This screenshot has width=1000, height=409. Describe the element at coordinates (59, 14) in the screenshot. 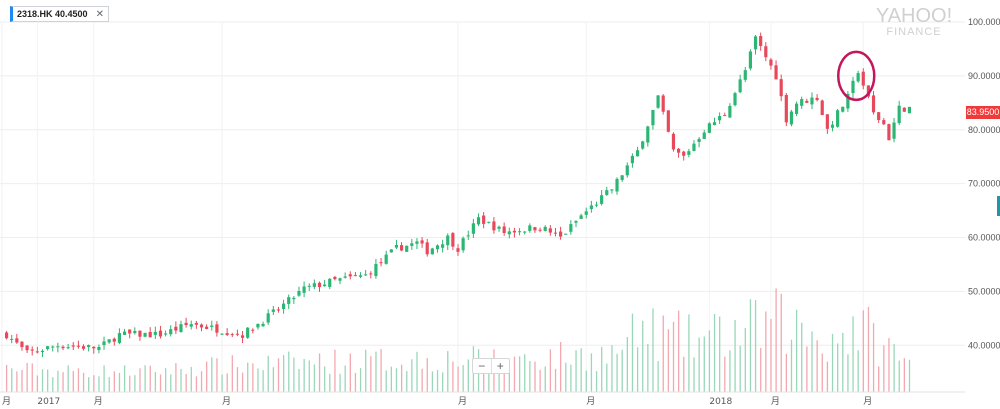

I see `ticker-tag: 2318.HK 40.4500 ✕` at that location.